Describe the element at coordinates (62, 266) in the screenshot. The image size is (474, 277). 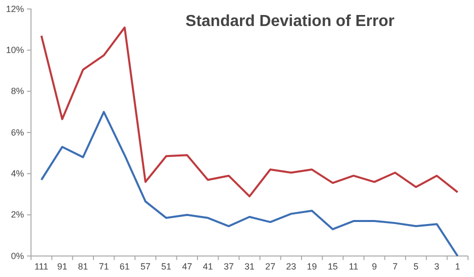
I see `x-tick-label: 91` at that location.